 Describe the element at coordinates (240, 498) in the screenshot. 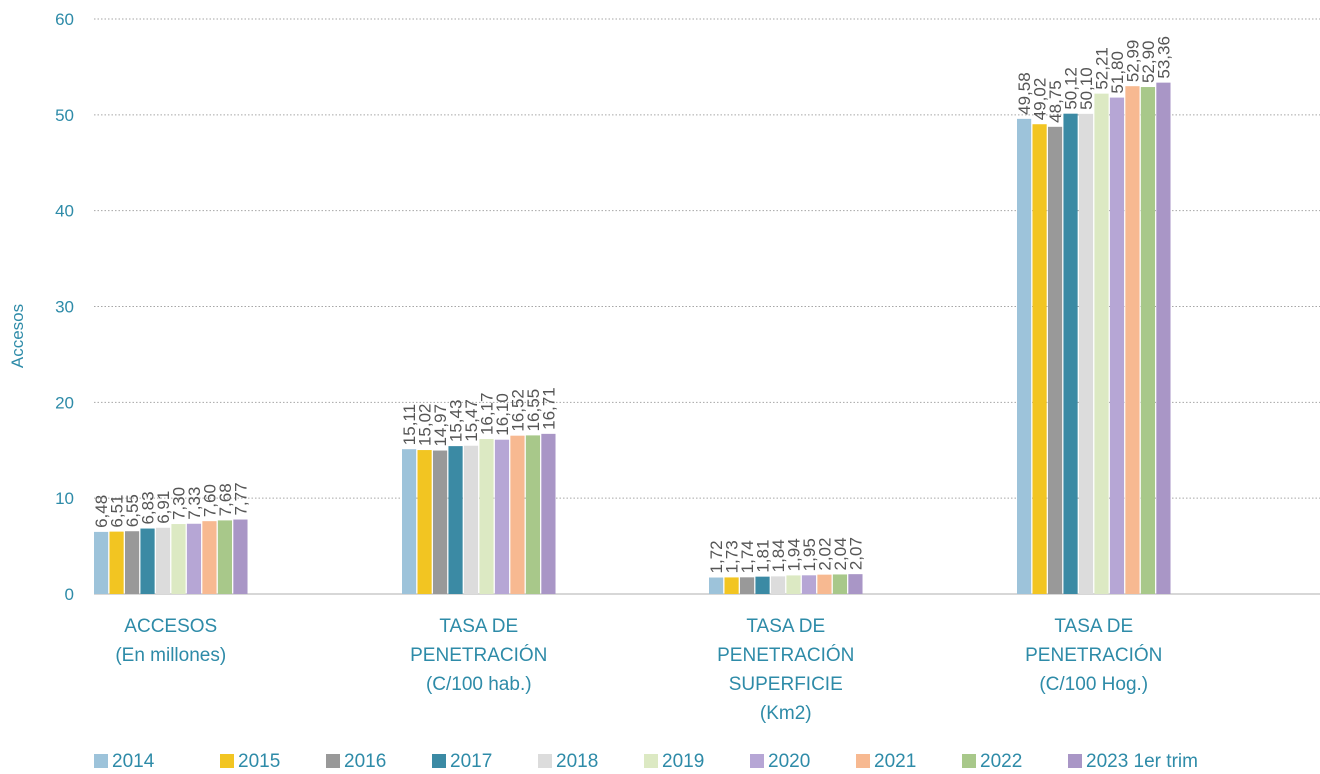

I see `data-label: 7,77` at that location.